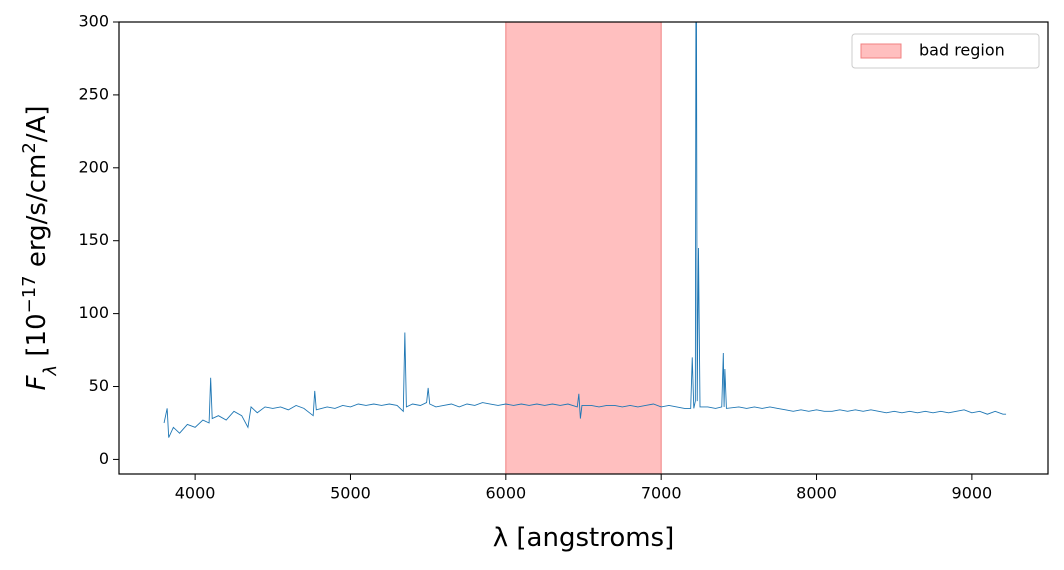 The width and height of the screenshot is (1064, 570). What do you see at coordinates (195, 493) in the screenshot?
I see `x-tick-label: 4000` at bounding box center [195, 493].